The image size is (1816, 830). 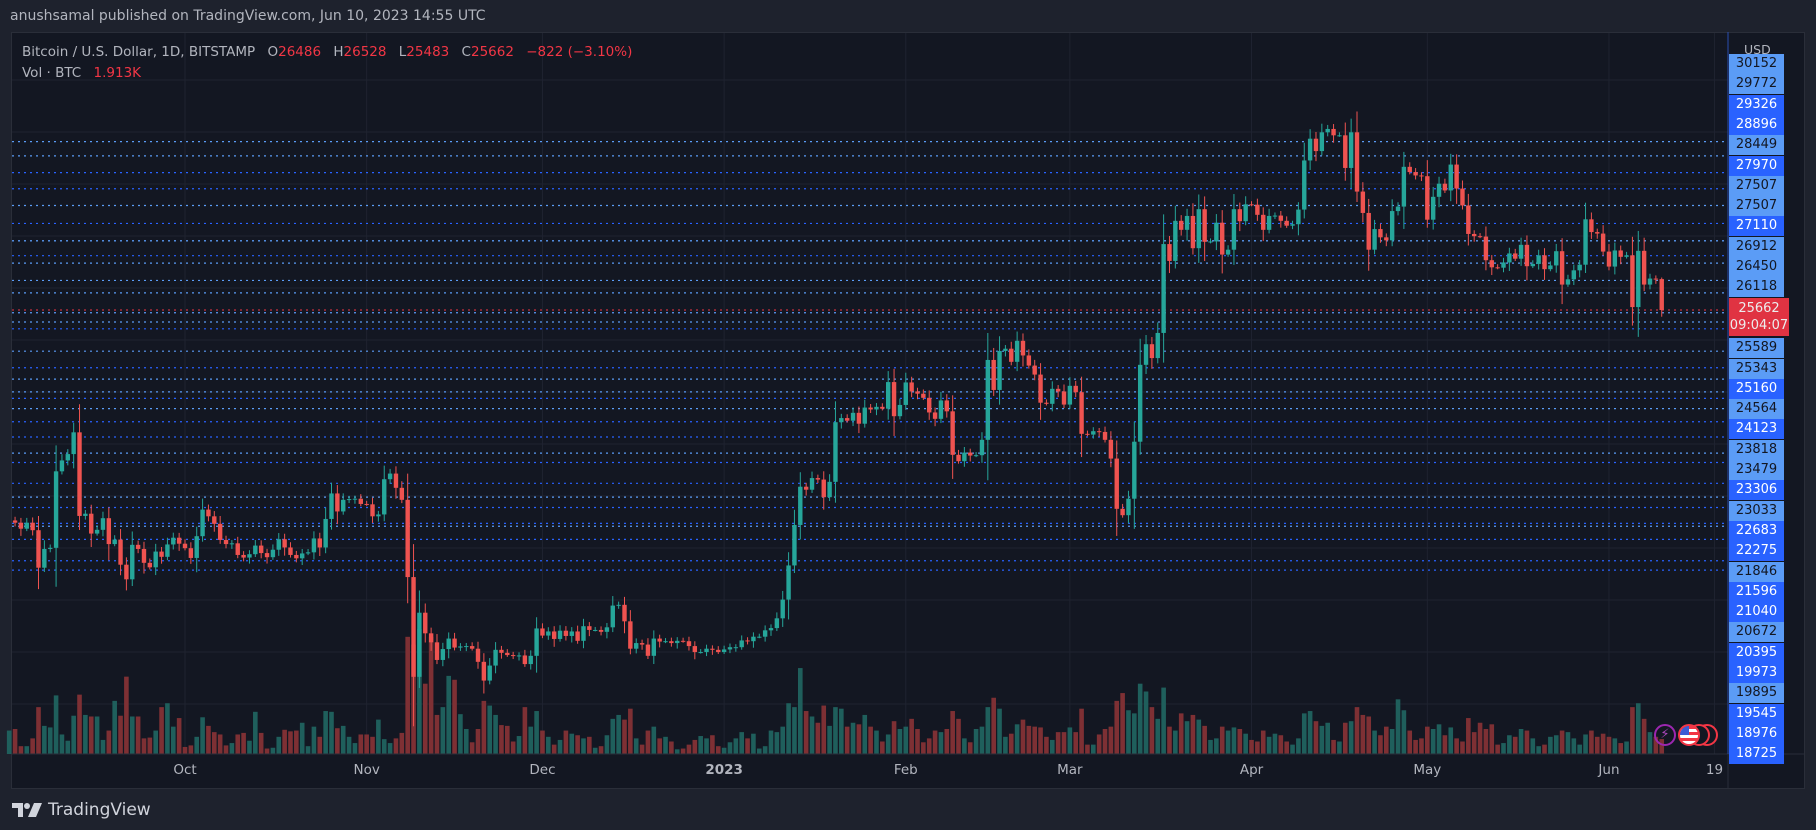 I want to click on currency-label: USD, so click(x=1757, y=49).